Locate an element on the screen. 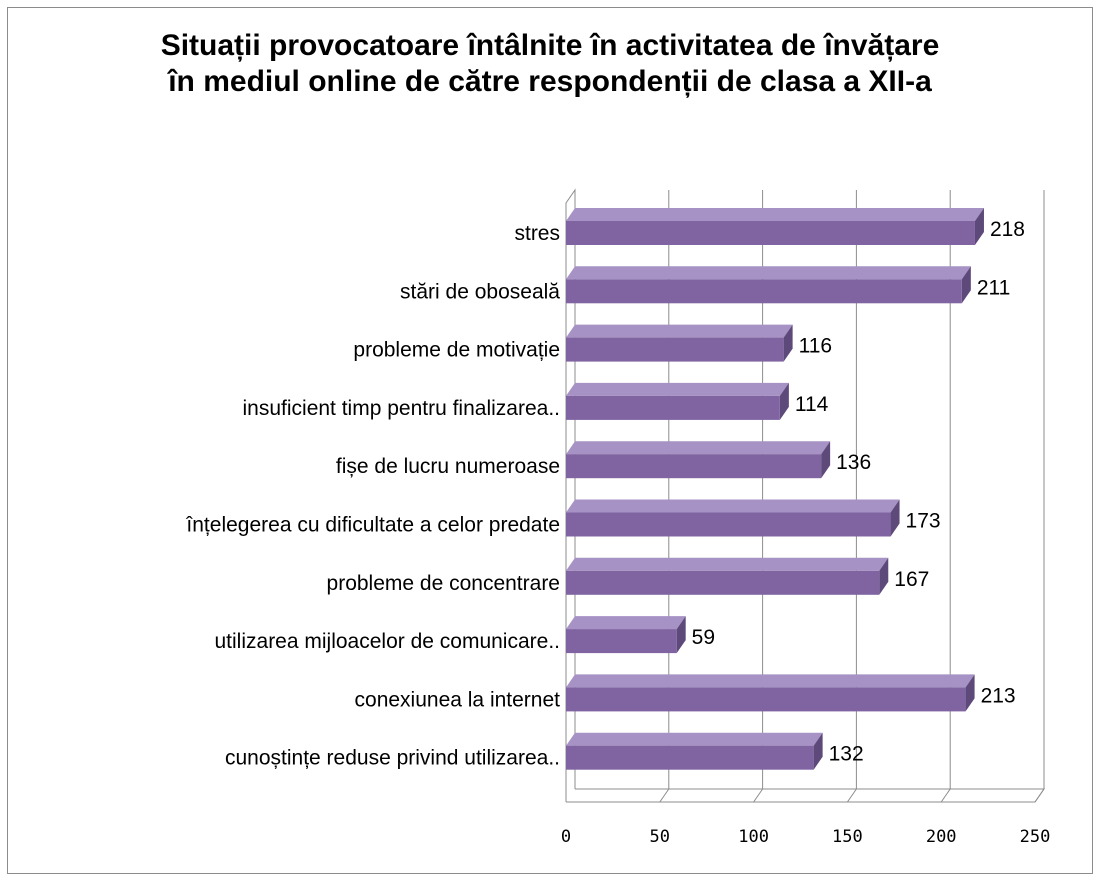 The image size is (1100, 881). data-label: 114 is located at coordinates (812, 404).